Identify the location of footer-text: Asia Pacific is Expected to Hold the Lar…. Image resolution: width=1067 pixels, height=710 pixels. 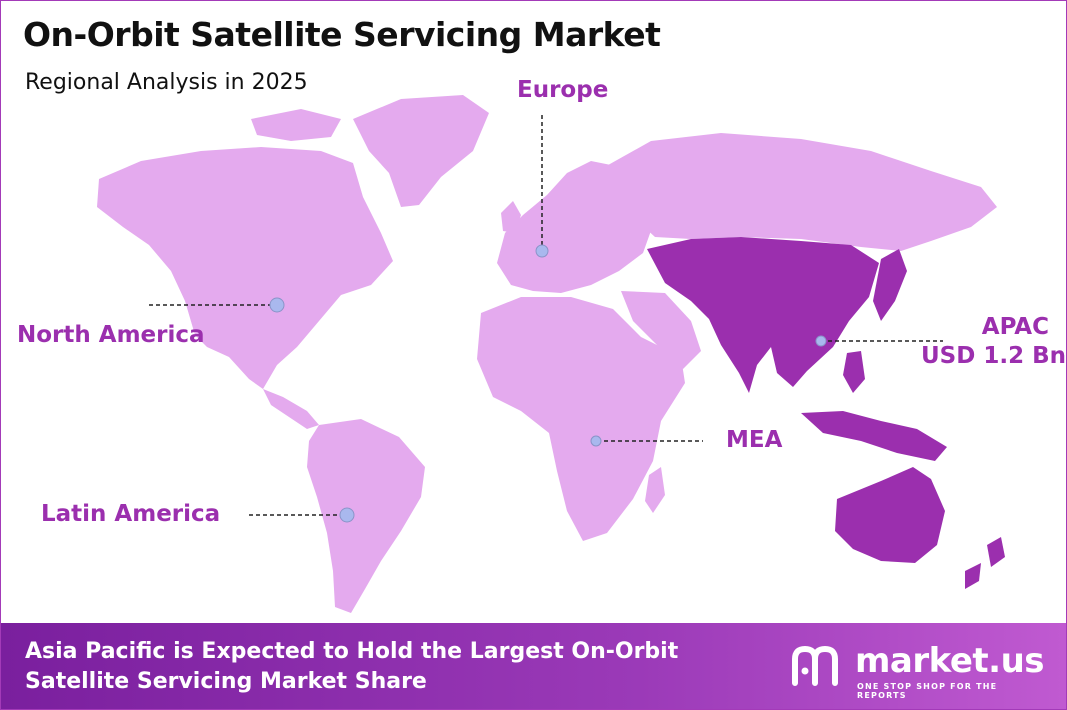
(352, 666).